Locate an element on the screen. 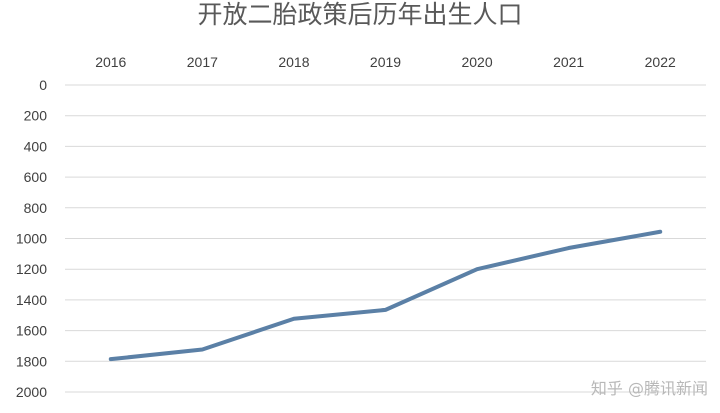  y-tick-label: 1400 is located at coordinates (31, 300).